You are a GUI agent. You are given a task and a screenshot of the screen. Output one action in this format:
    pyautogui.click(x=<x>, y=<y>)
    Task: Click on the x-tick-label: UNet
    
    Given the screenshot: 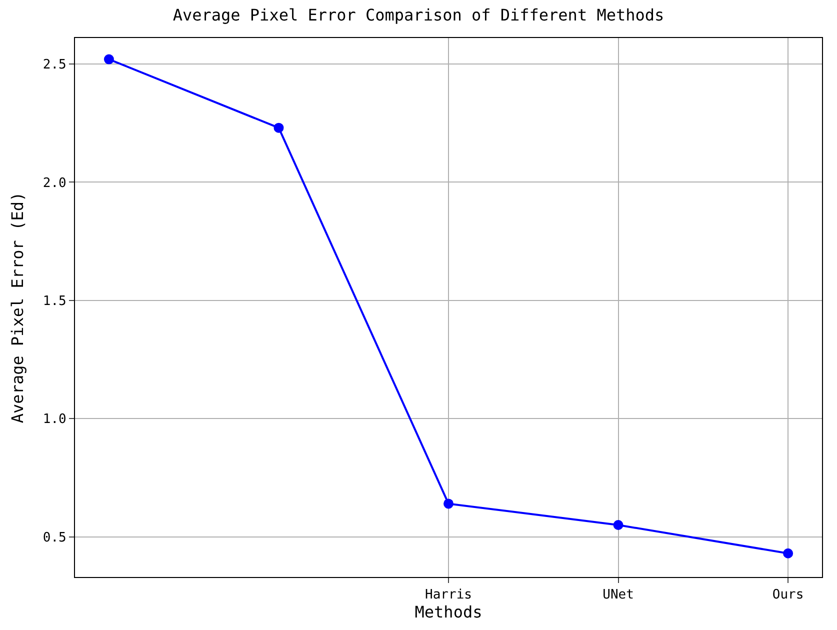 What is the action you would take?
    pyautogui.click(x=618, y=595)
    